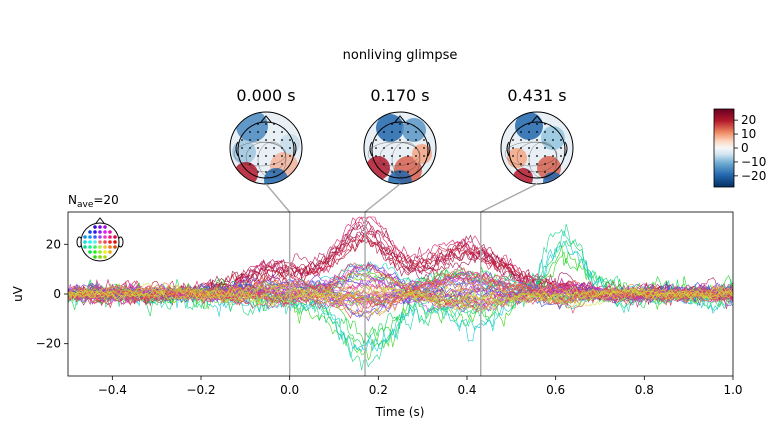 The image size is (781, 429). What do you see at coordinates (420, 386) in the screenshot?
I see `x-axis-ticks: −0.4 −0.2 0.0 0.2 0.4 0.6 0.8 1.0` at bounding box center [420, 386].